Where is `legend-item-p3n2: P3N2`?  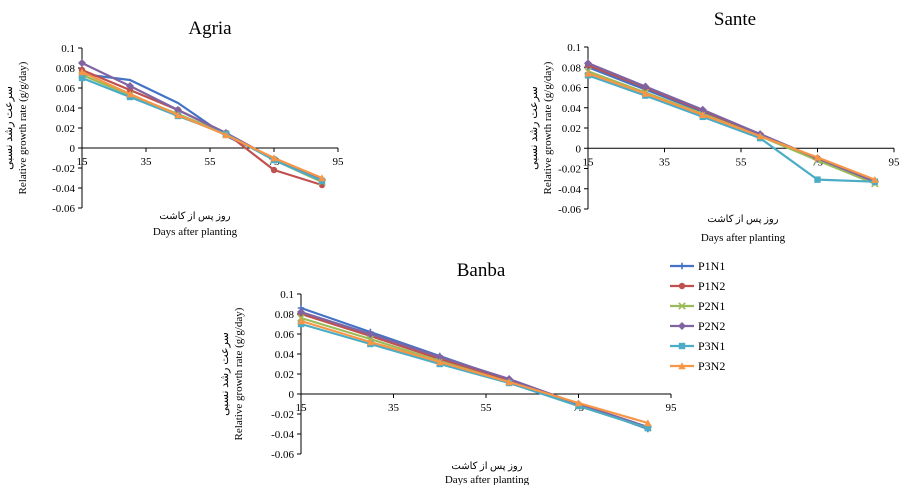
legend-item-p3n2: P3N2 is located at coordinates (697, 366).